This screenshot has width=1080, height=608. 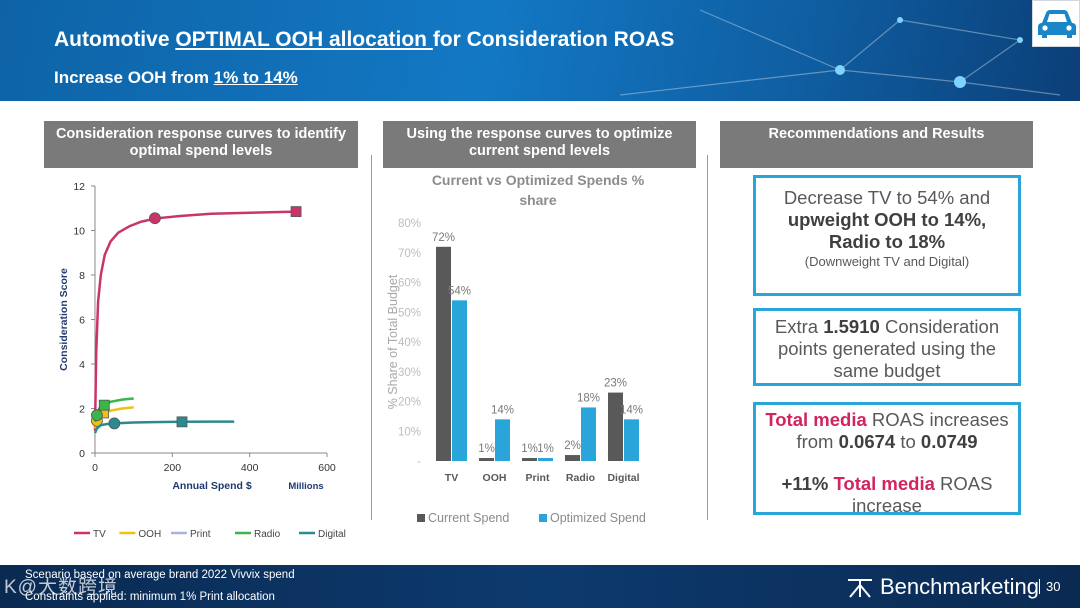 What do you see at coordinates (572, 458) in the screenshot?
I see `bar-current-radio` at bounding box center [572, 458].